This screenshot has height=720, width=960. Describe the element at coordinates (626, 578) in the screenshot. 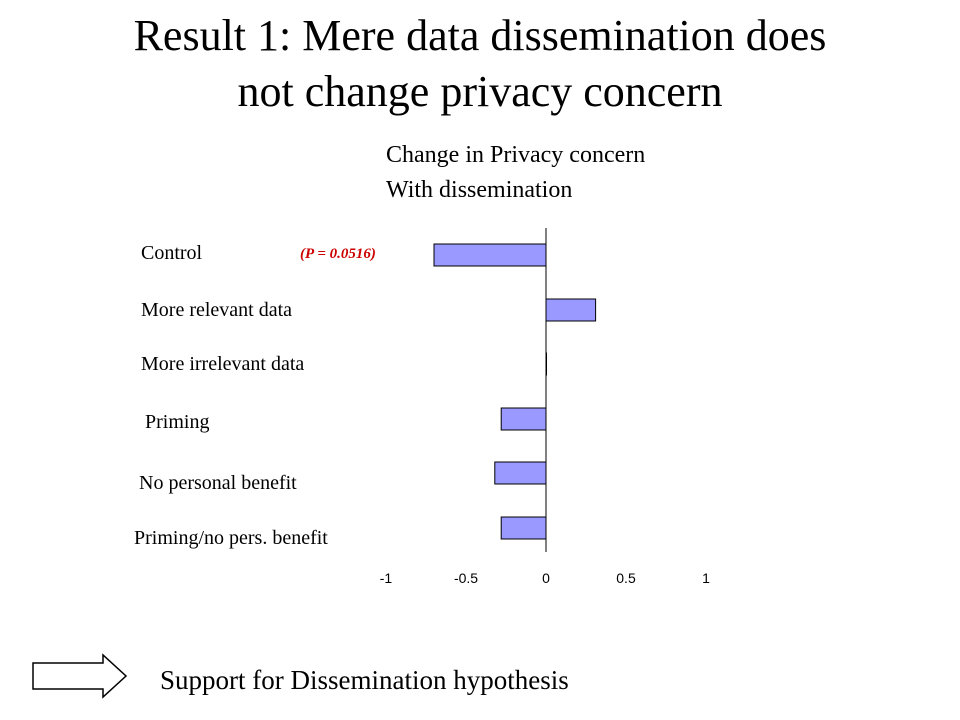

I see `x-tick-label-3: 0.5` at that location.